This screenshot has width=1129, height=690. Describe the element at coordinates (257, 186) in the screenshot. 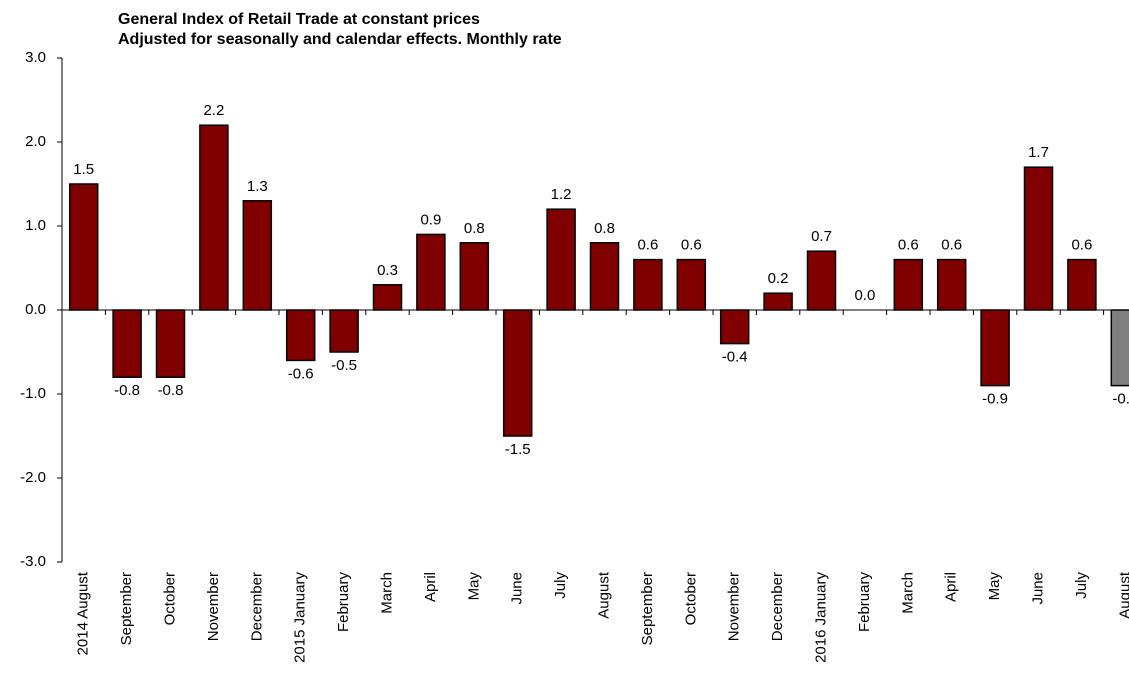

I see `value-label: 1.3` at that location.